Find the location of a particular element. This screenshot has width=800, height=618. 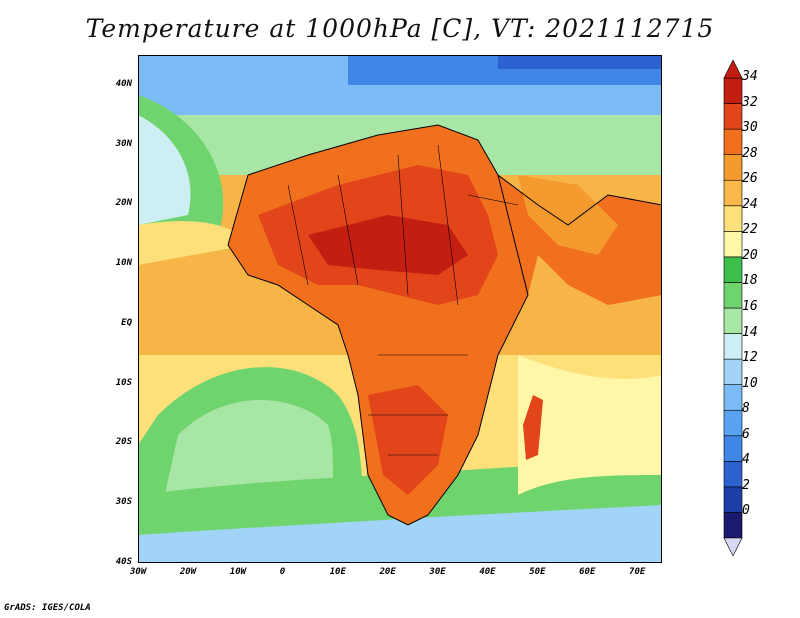

colorbar is located at coordinates (733, 308).